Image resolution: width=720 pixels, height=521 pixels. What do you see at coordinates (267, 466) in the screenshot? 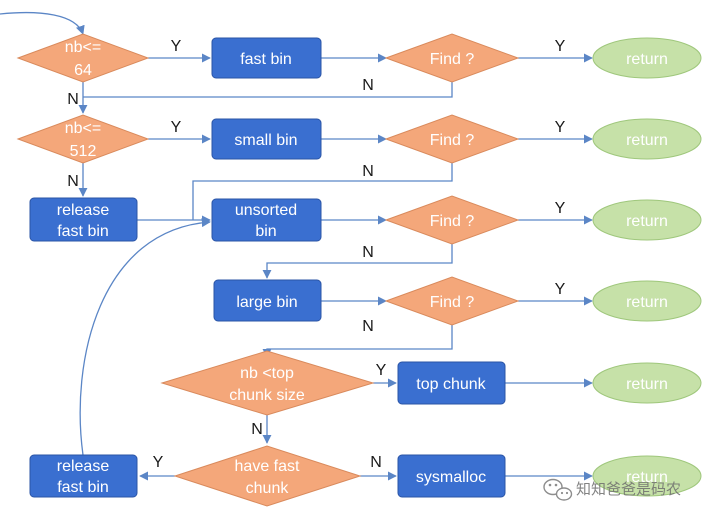
I see `node-havefast-line1: have fast` at bounding box center [267, 466].